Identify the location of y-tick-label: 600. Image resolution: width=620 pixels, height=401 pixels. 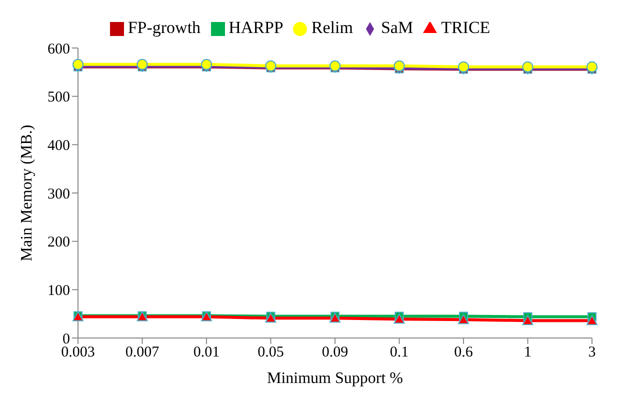
(59, 49).